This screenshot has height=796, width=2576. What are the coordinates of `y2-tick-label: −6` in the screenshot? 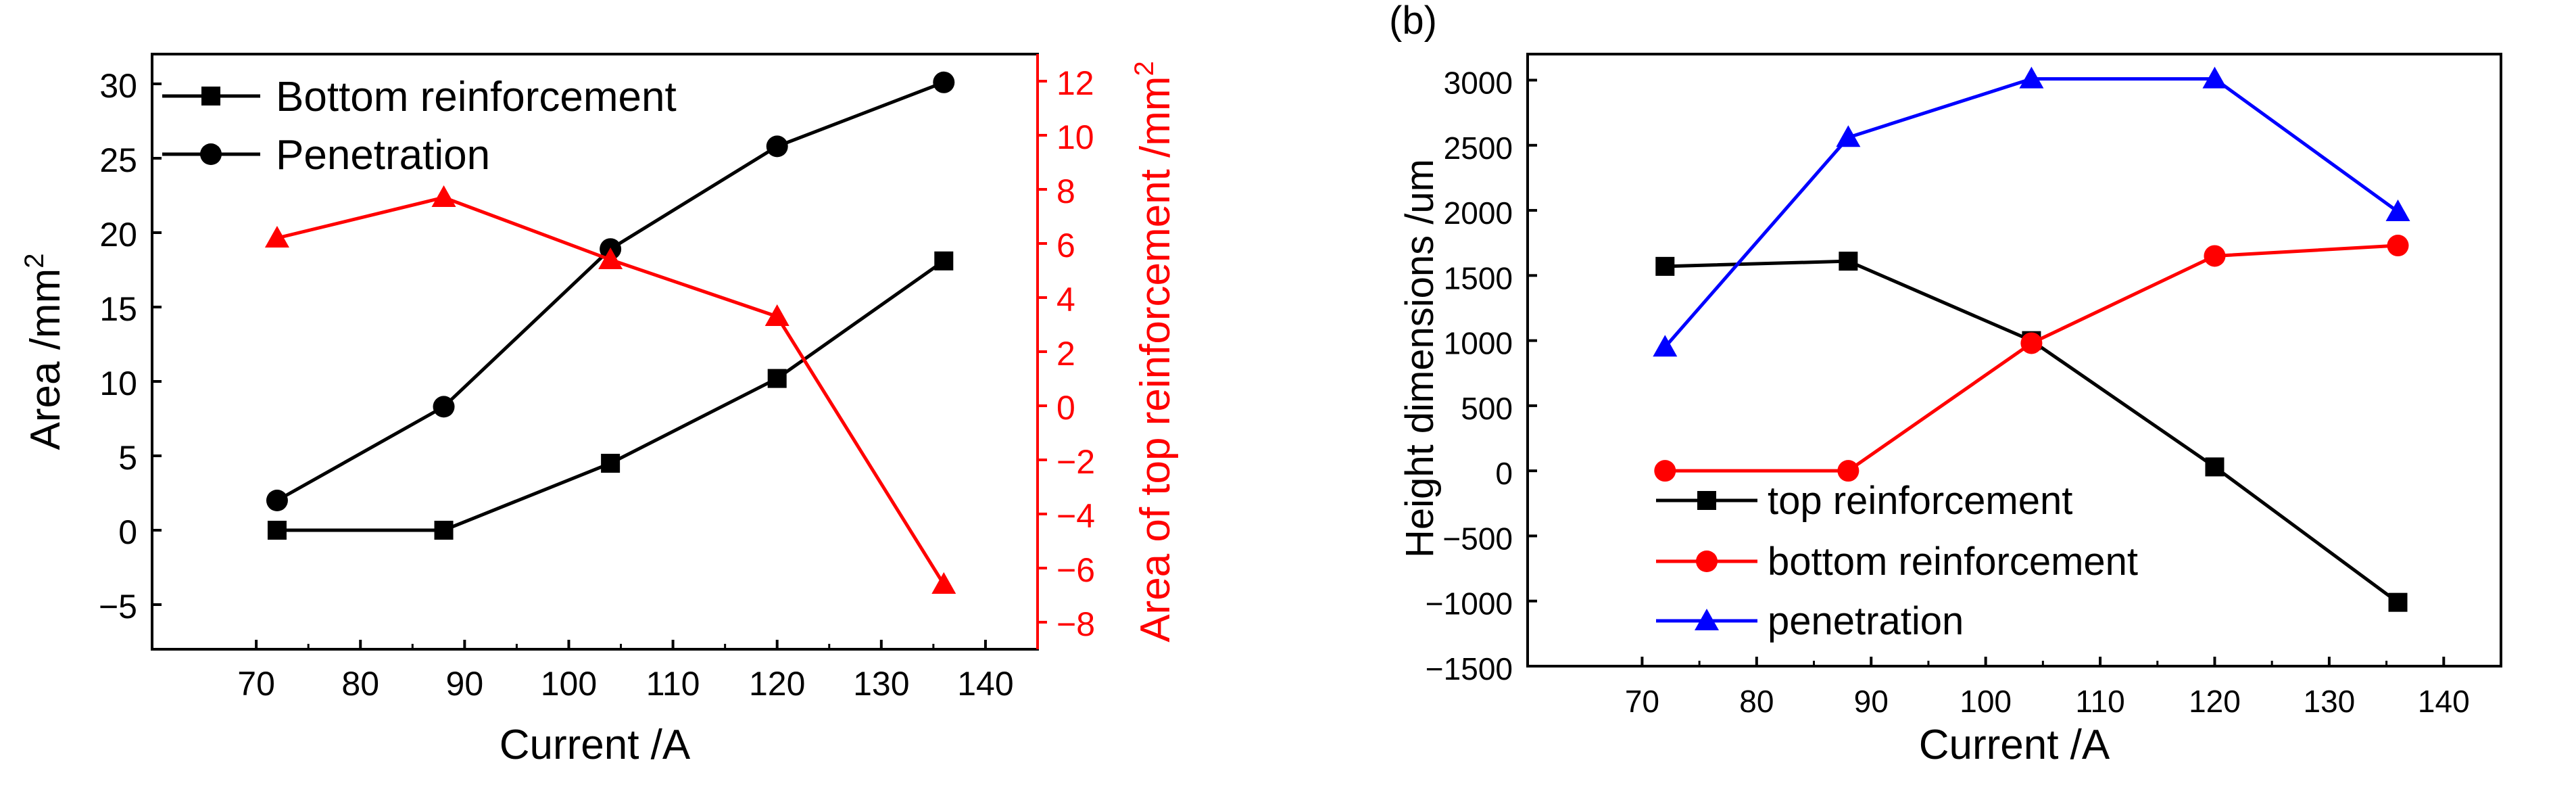 It's located at (1075, 570).